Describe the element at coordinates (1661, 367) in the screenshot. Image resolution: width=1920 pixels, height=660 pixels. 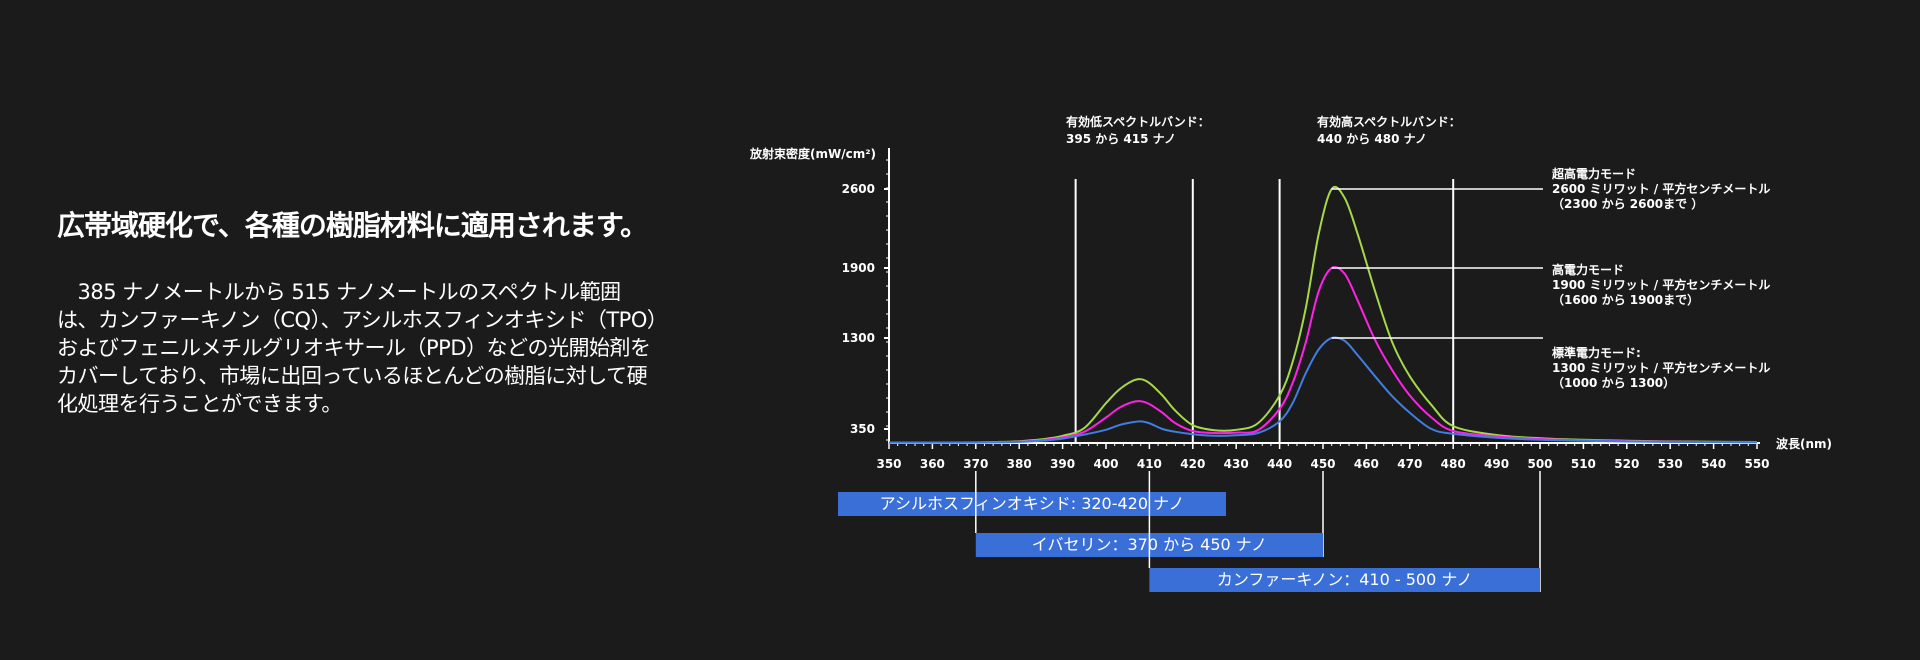
I see `mode-label: 1300 ミリワット / 平方センチメートル` at that location.